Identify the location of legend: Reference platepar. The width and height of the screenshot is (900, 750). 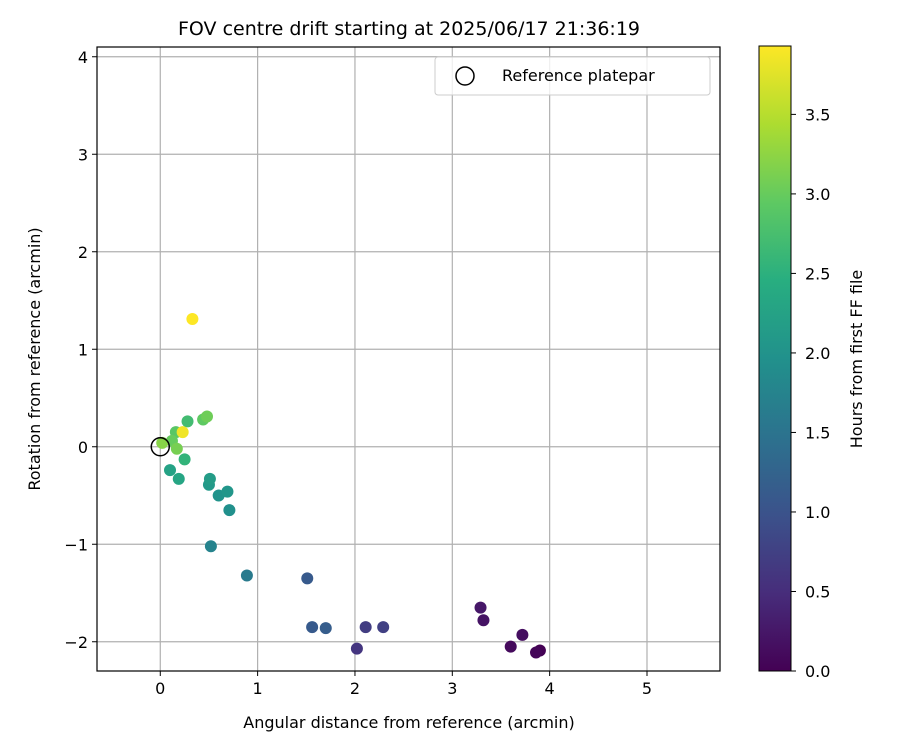
(572, 76).